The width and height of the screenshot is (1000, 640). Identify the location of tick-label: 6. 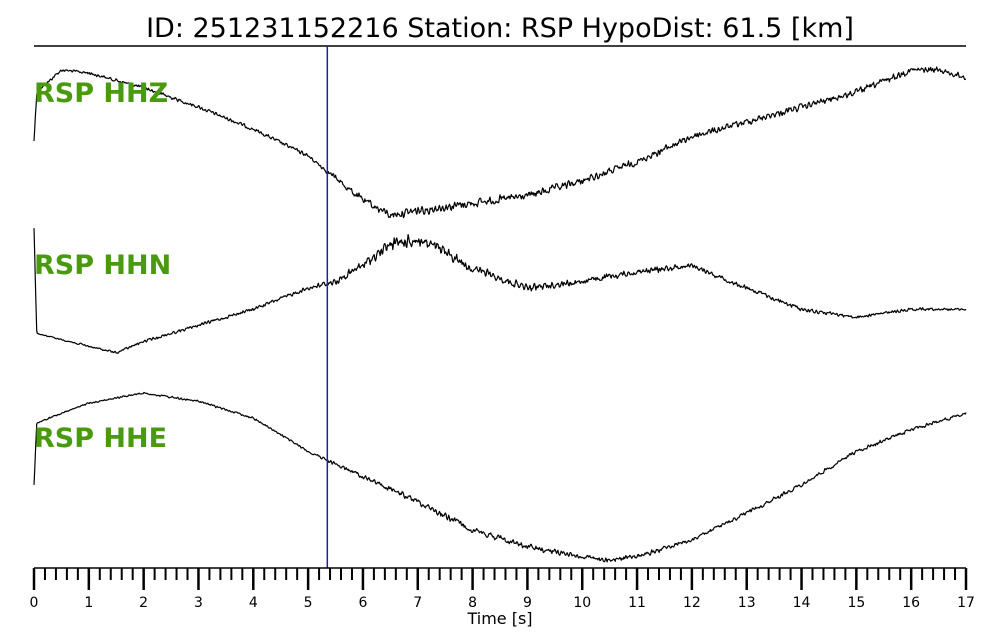
(362, 603).